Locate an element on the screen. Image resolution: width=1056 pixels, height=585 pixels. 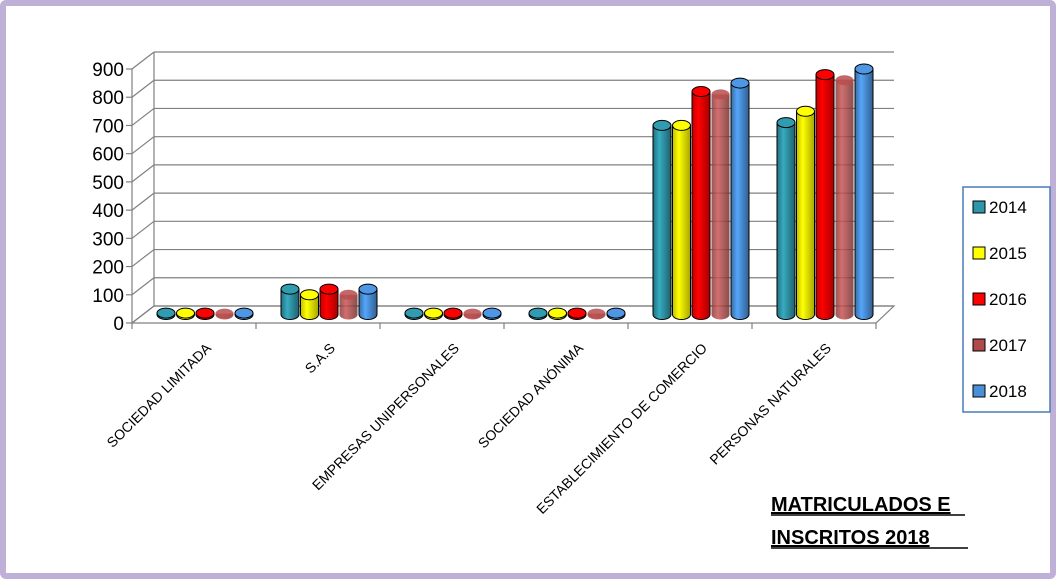
x-tick-label: PERSONAS NATURALES is located at coordinates (770, 404).